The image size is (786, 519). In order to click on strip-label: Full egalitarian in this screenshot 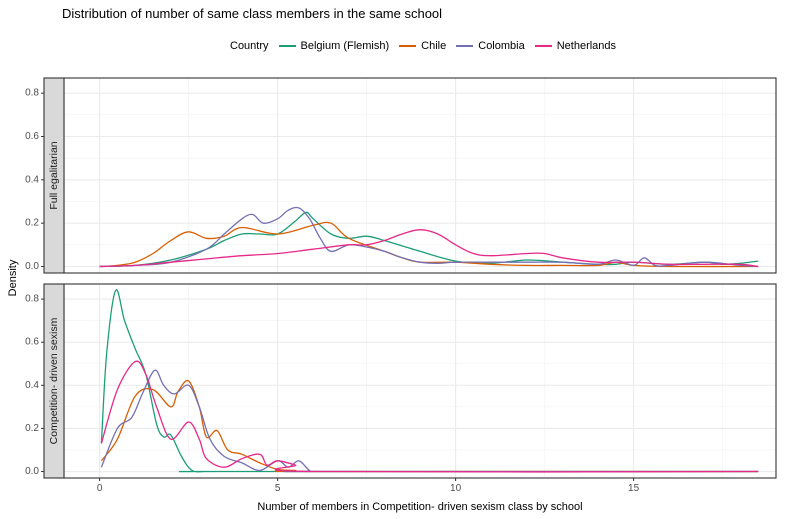, I will do `click(54, 175)`.